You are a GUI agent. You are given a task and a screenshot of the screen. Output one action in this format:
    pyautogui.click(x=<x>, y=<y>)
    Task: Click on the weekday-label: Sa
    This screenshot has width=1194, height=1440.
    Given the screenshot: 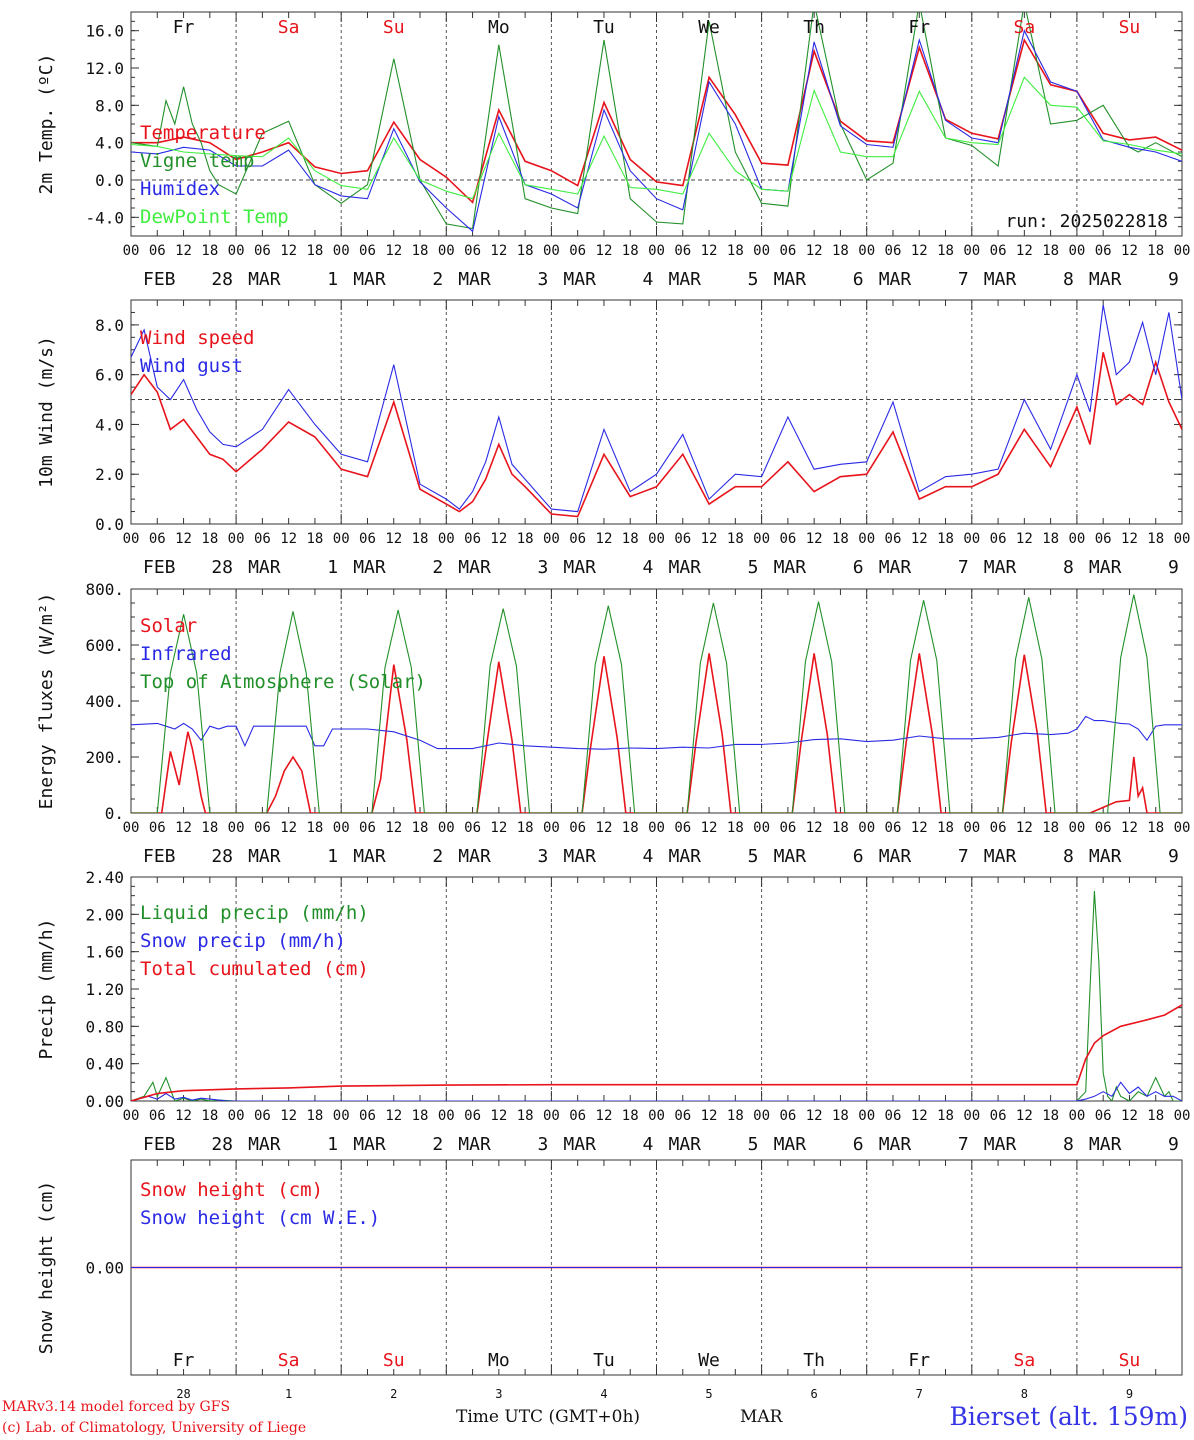 What is the action you would take?
    pyautogui.click(x=1025, y=27)
    